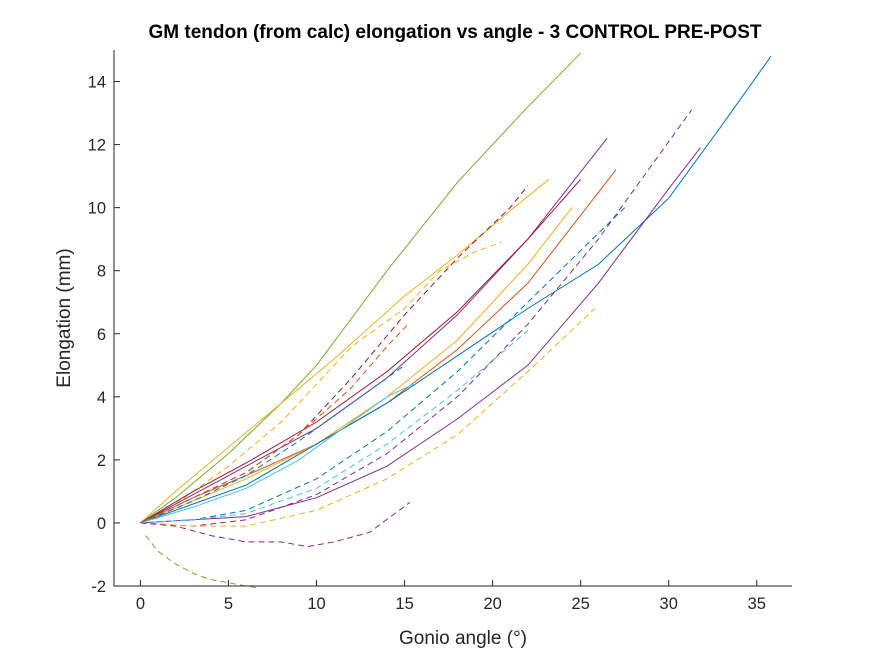  What do you see at coordinates (451, 596) in the screenshot?
I see `x-axis-ticks: 0 5 10 15 20 25 30 35` at bounding box center [451, 596].